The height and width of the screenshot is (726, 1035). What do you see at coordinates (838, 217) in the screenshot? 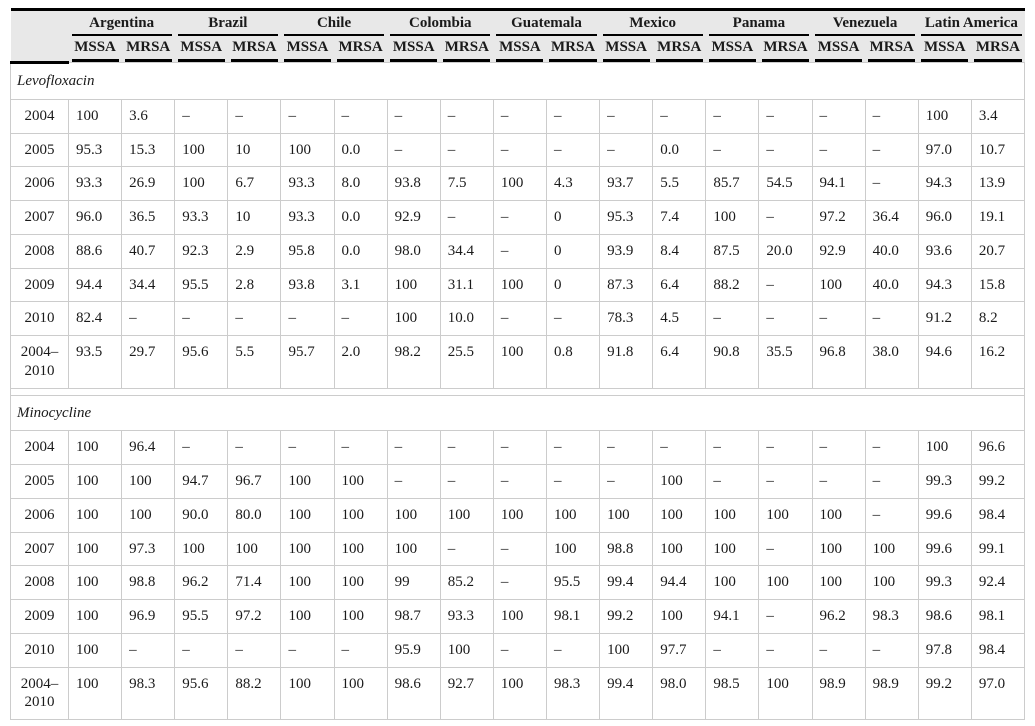
I see `value-cell: 97.2` at bounding box center [838, 217].